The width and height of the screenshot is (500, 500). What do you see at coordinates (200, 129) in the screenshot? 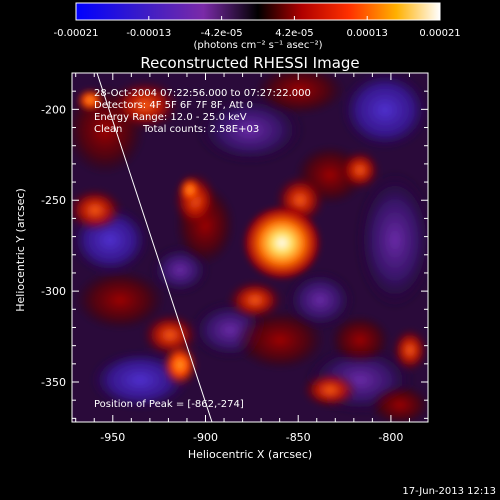
I see `annotation-counts: Total counts: 2.58E+03` at bounding box center [200, 129].